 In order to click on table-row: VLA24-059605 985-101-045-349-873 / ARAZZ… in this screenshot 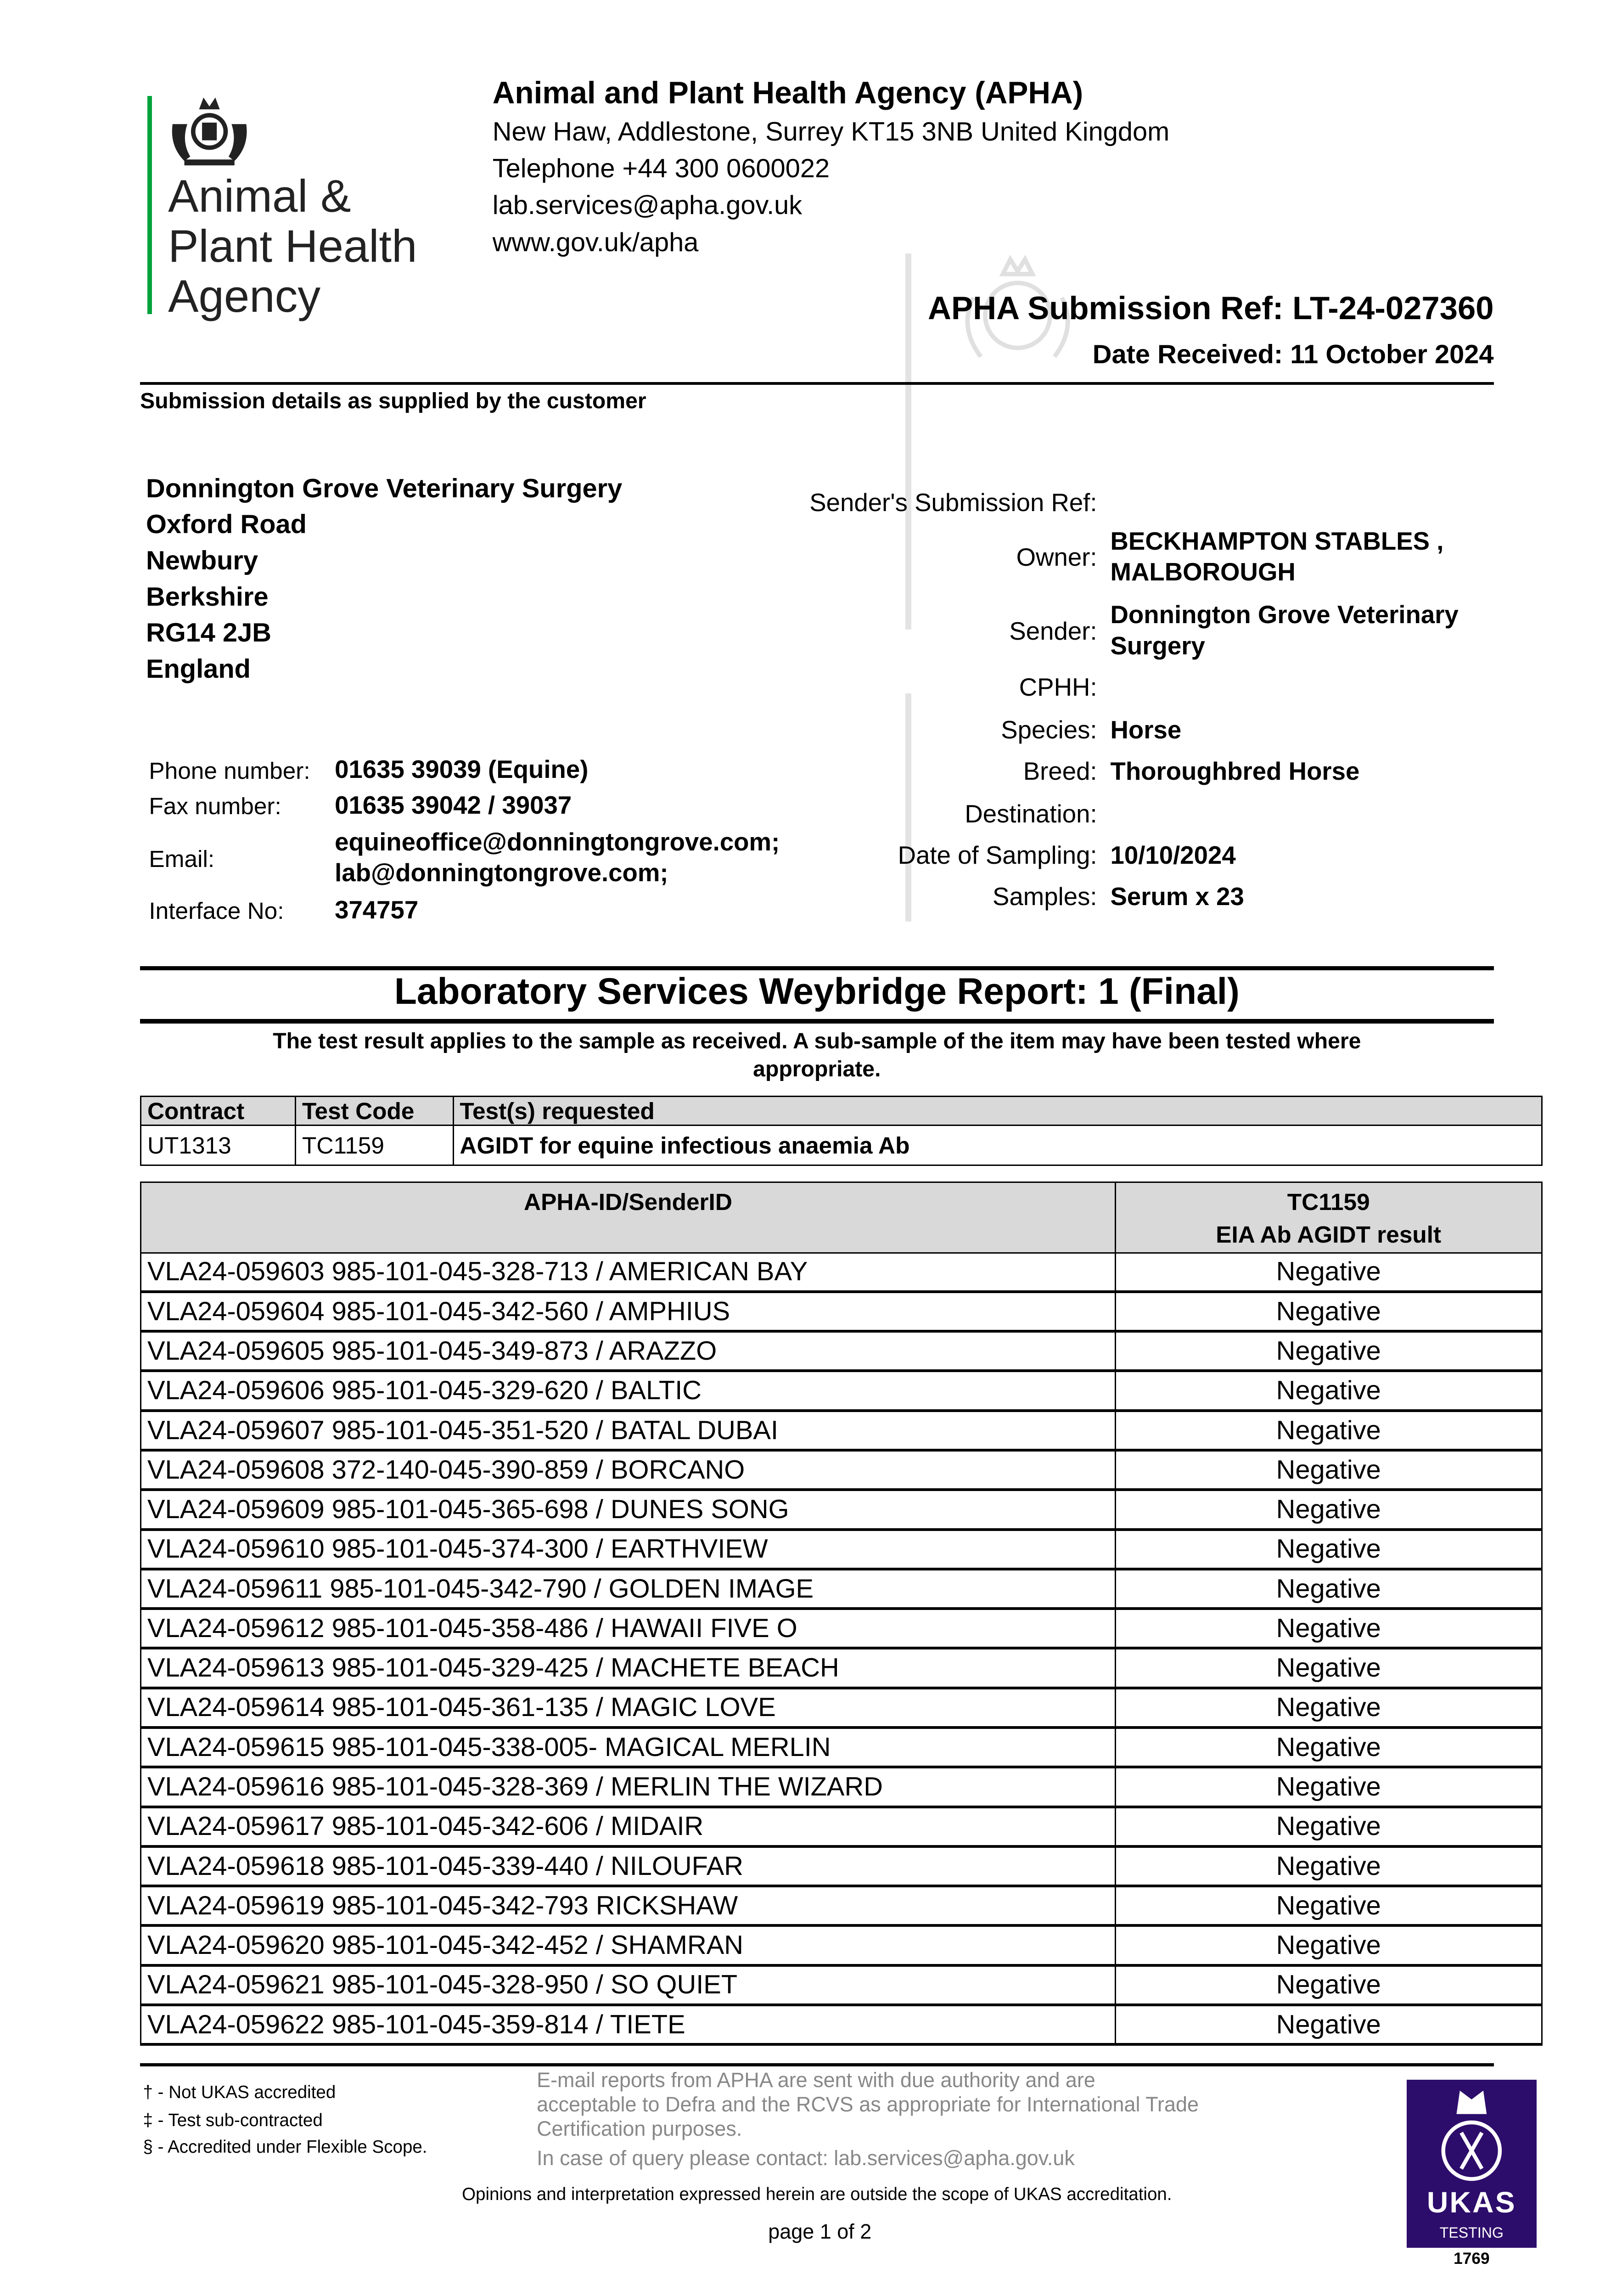, I will do `click(841, 1351)`.